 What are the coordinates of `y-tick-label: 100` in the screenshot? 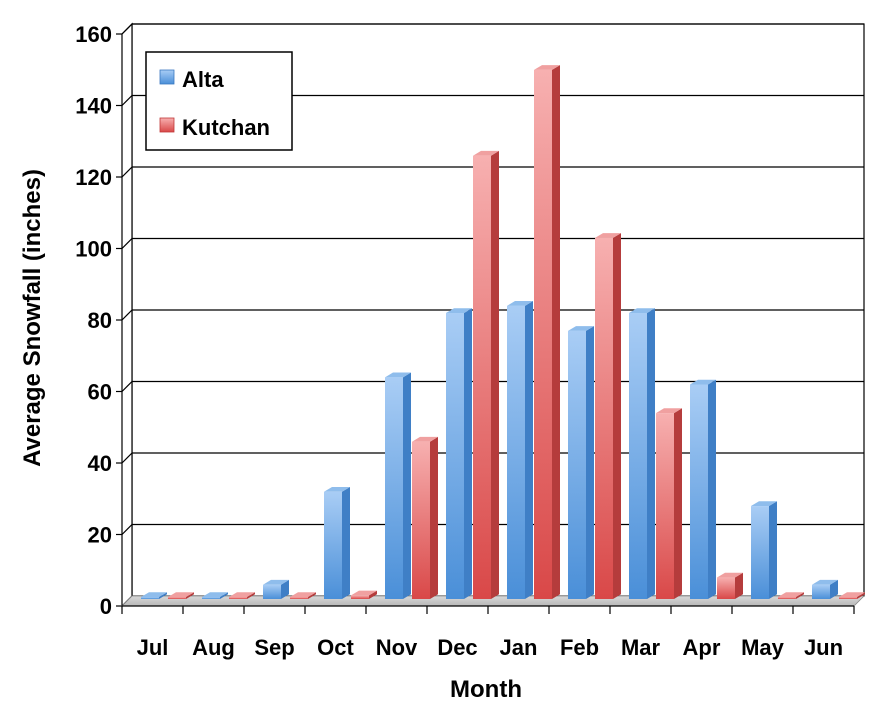 It's located at (93, 249).